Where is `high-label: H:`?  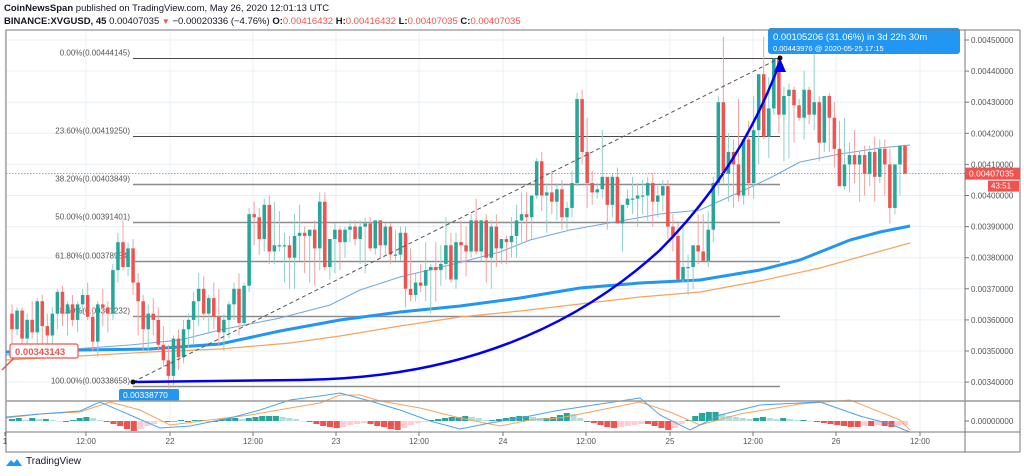 high-label: H: is located at coordinates (340, 21).